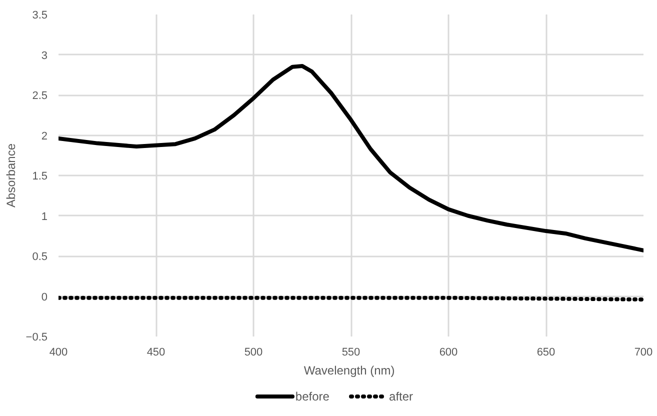 The height and width of the screenshot is (416, 657). What do you see at coordinates (546, 352) in the screenshot?
I see `x-tick-label: 650` at bounding box center [546, 352].